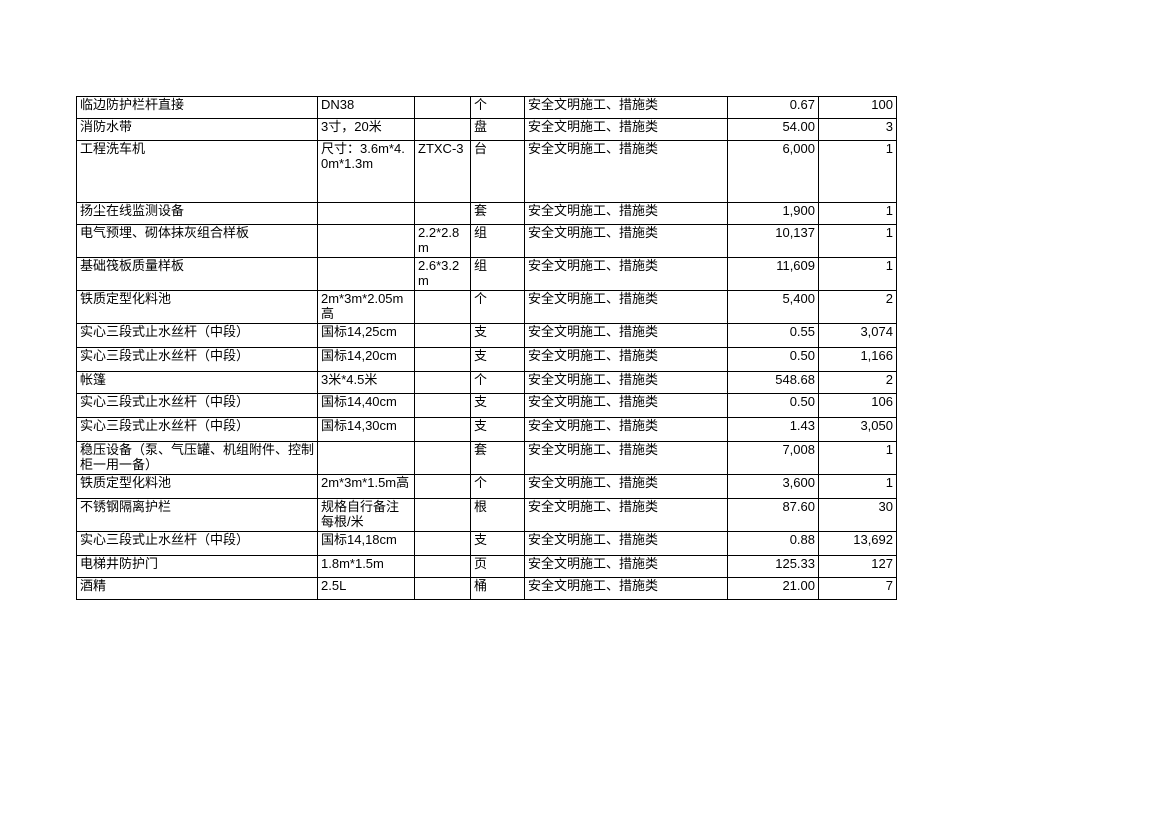 This screenshot has width=1169, height=827. Describe the element at coordinates (366, 360) in the screenshot. I see `cell-spec: 国标14,20cm` at that location.